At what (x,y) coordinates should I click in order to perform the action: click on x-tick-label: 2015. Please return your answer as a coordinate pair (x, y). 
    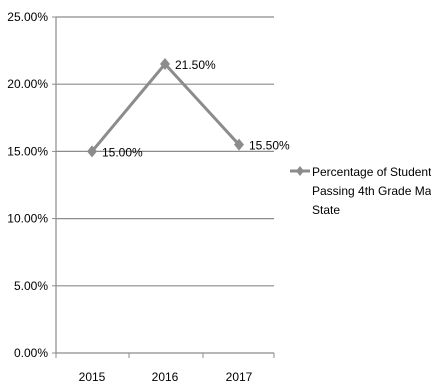
    Looking at the image, I should click on (92, 377).